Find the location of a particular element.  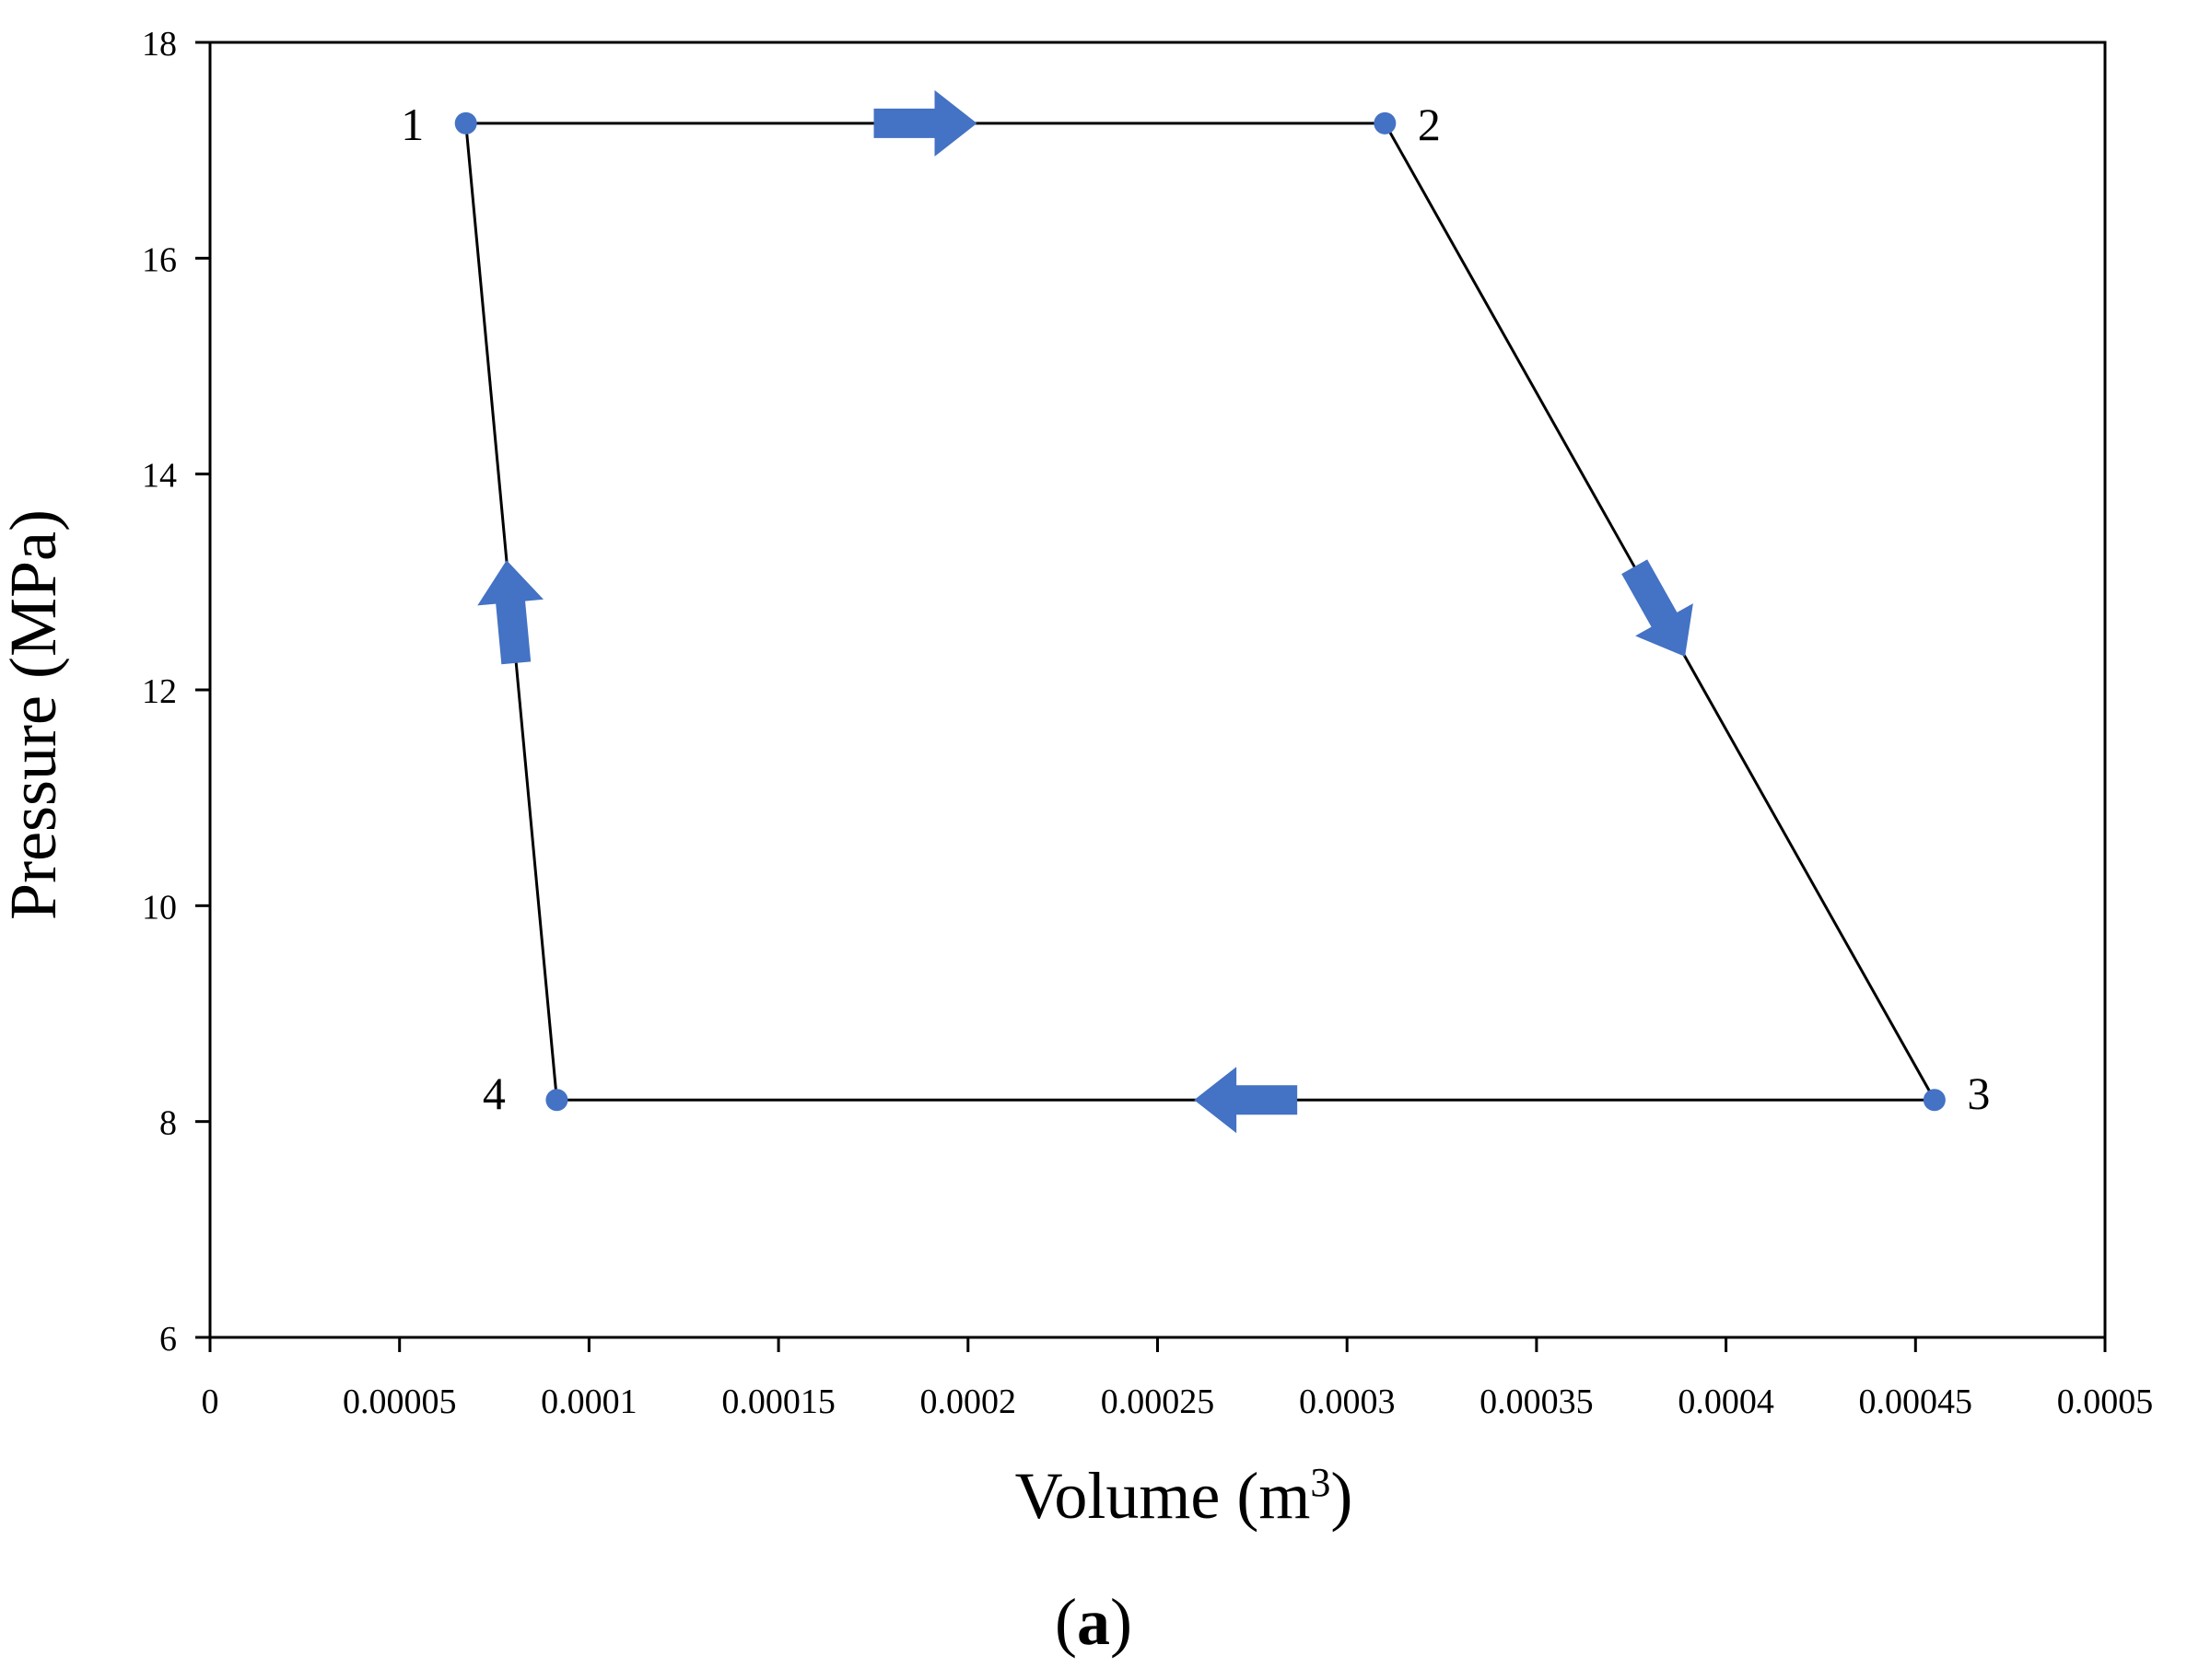

x-tick-label: 0.00035 is located at coordinates (1536, 1401).